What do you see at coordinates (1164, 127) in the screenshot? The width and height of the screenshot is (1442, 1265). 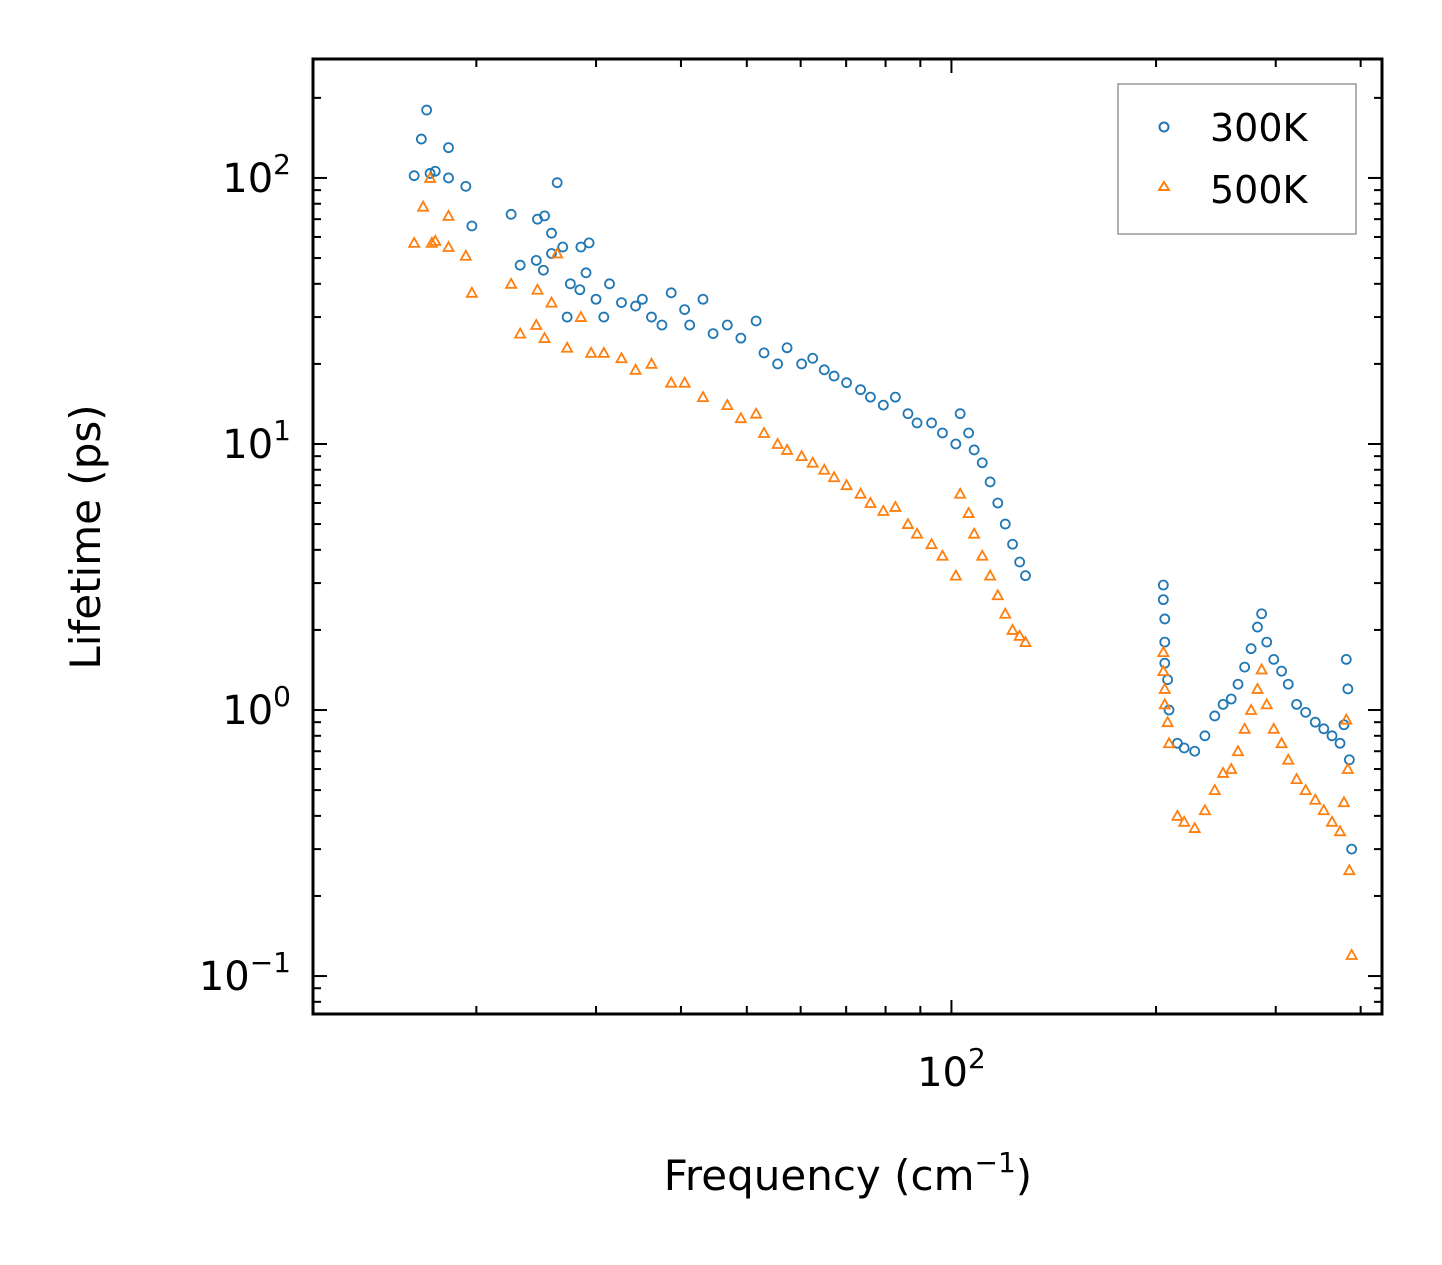 I see `legend-marker-300k` at bounding box center [1164, 127].